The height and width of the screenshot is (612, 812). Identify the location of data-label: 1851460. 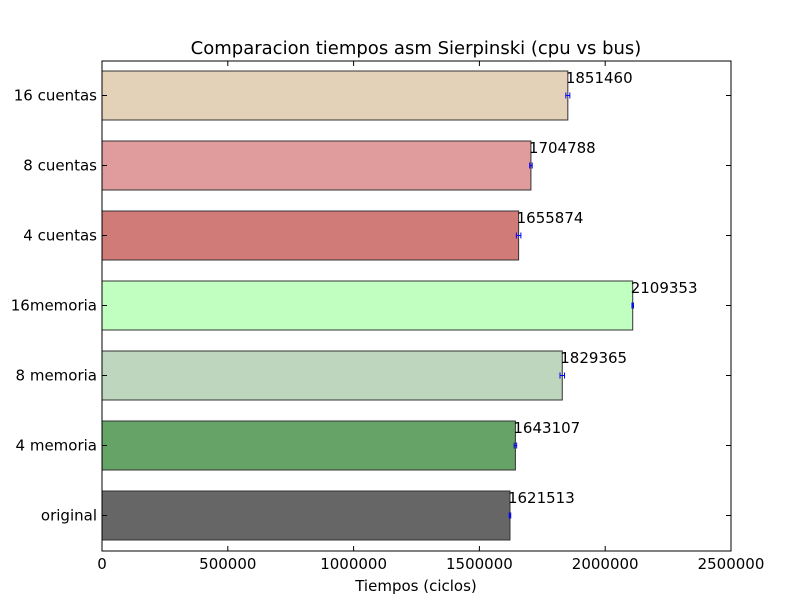
(599, 78).